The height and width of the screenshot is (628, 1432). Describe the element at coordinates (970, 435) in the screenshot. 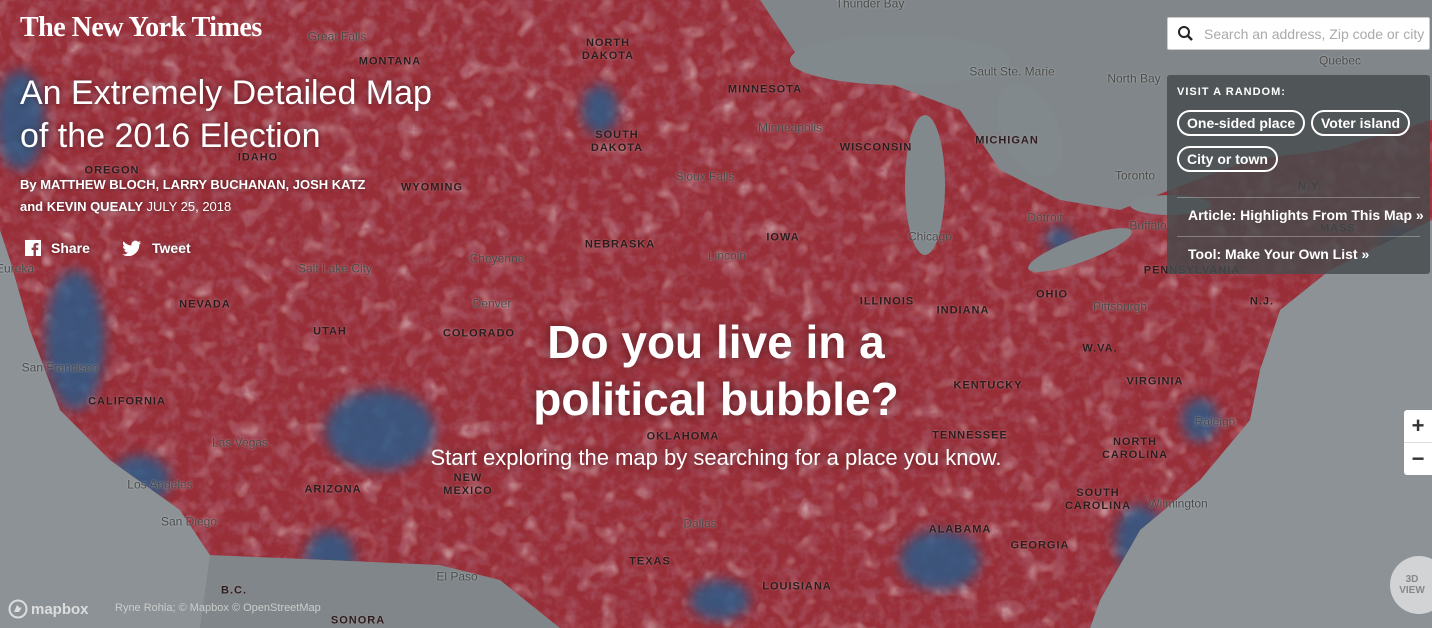

I see `state-label: TENNESSEE` at that location.